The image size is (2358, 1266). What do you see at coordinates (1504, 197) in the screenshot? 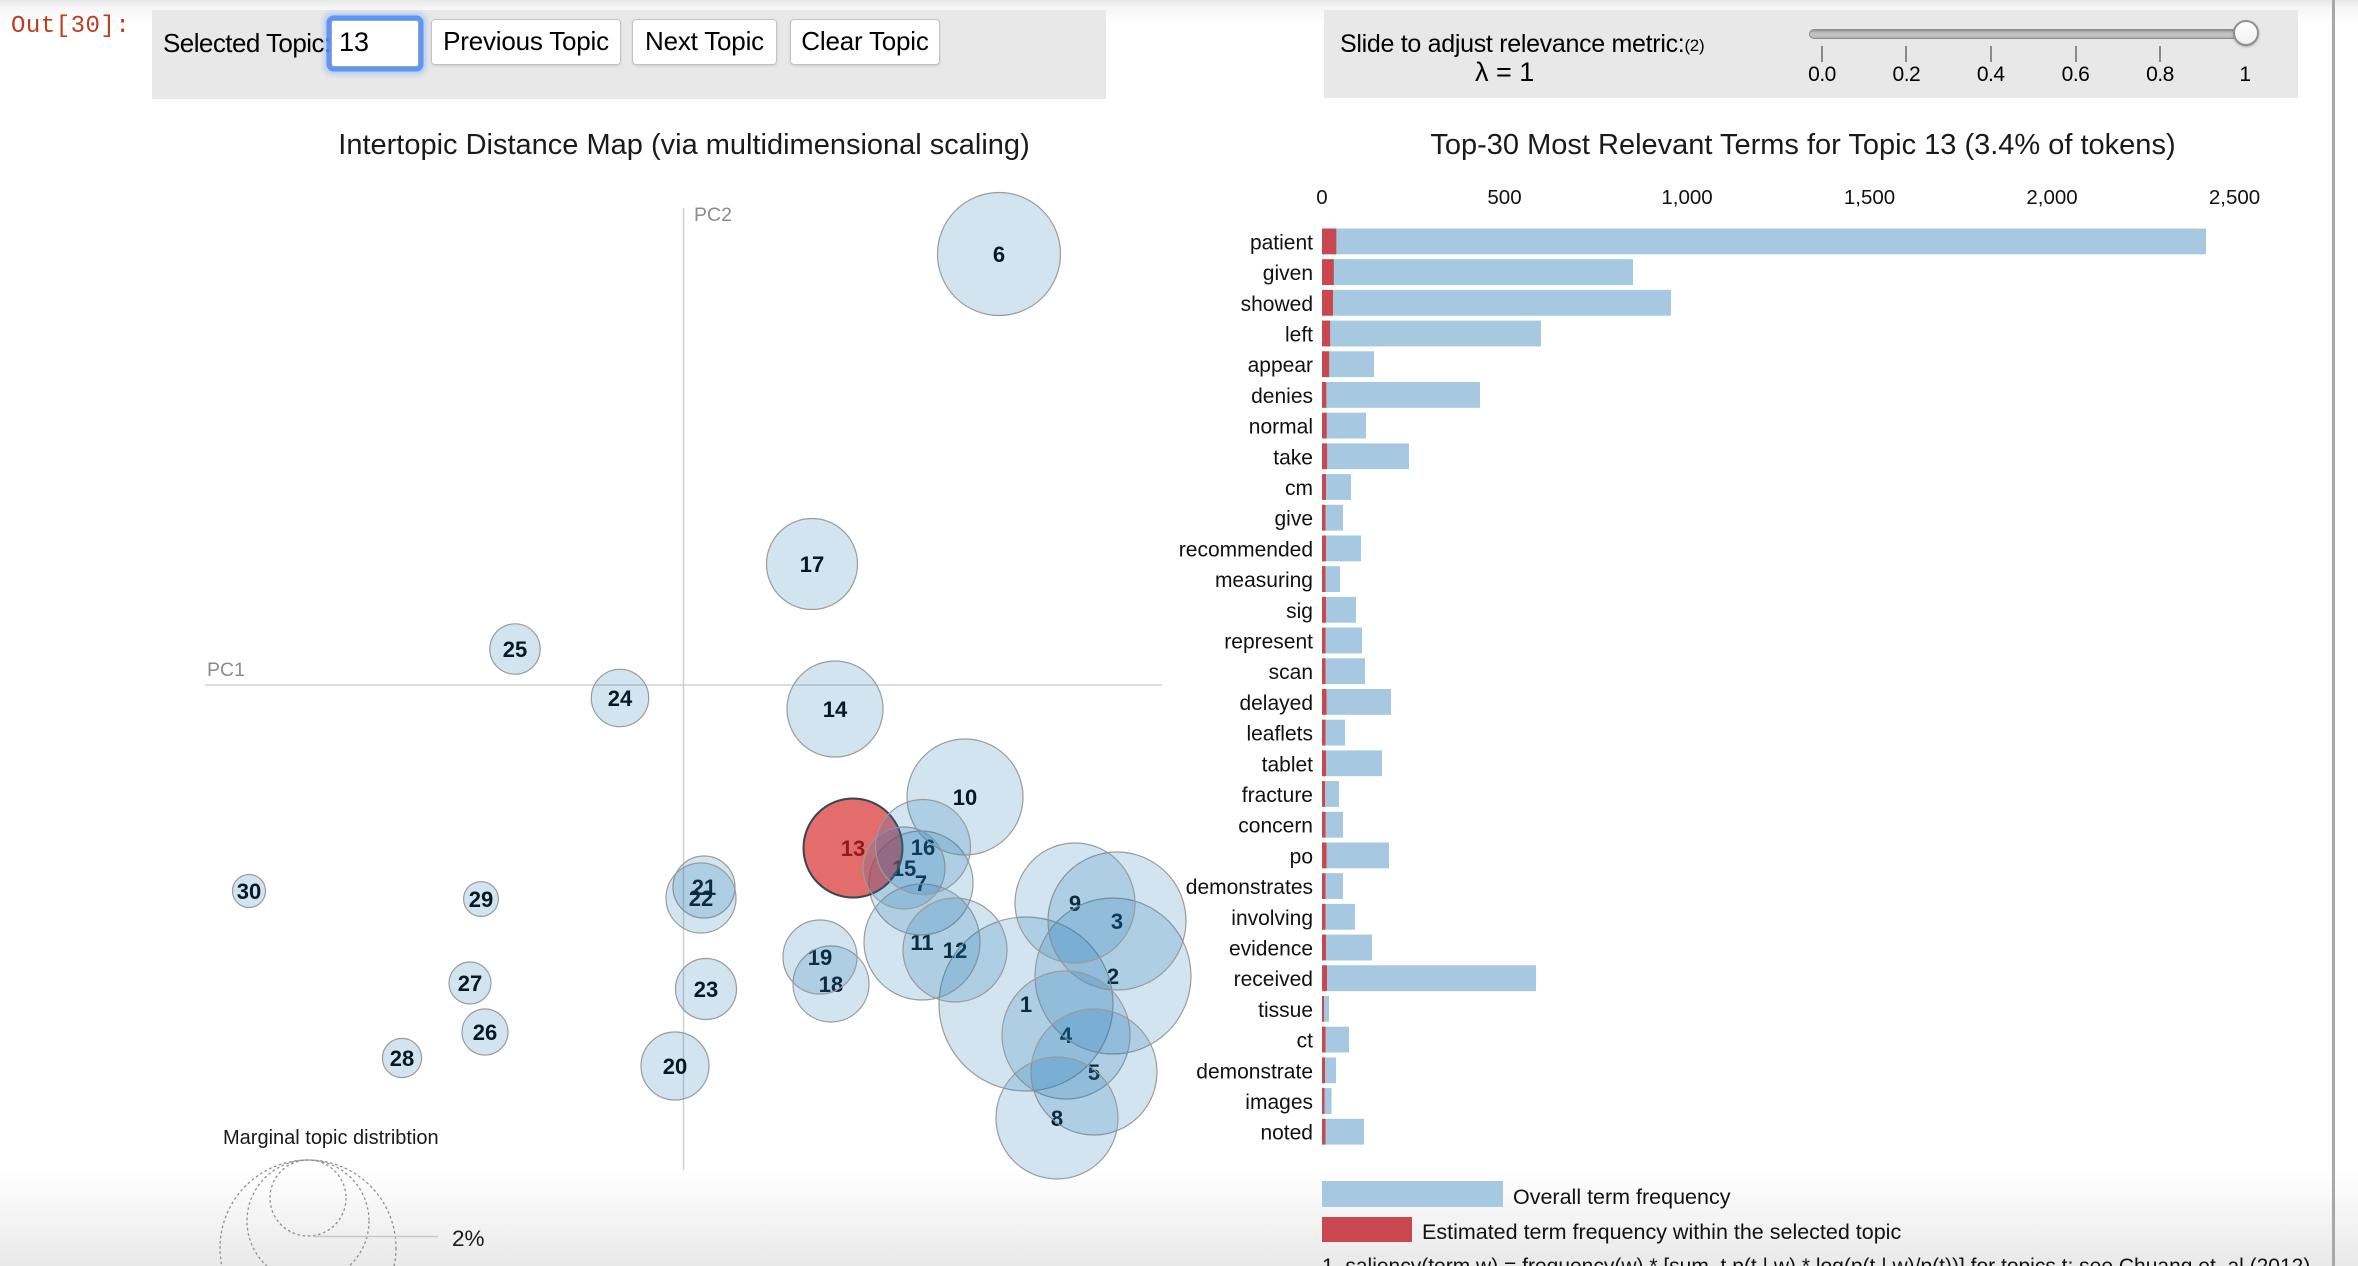
I see `svg-text: 500` at bounding box center [1504, 197].